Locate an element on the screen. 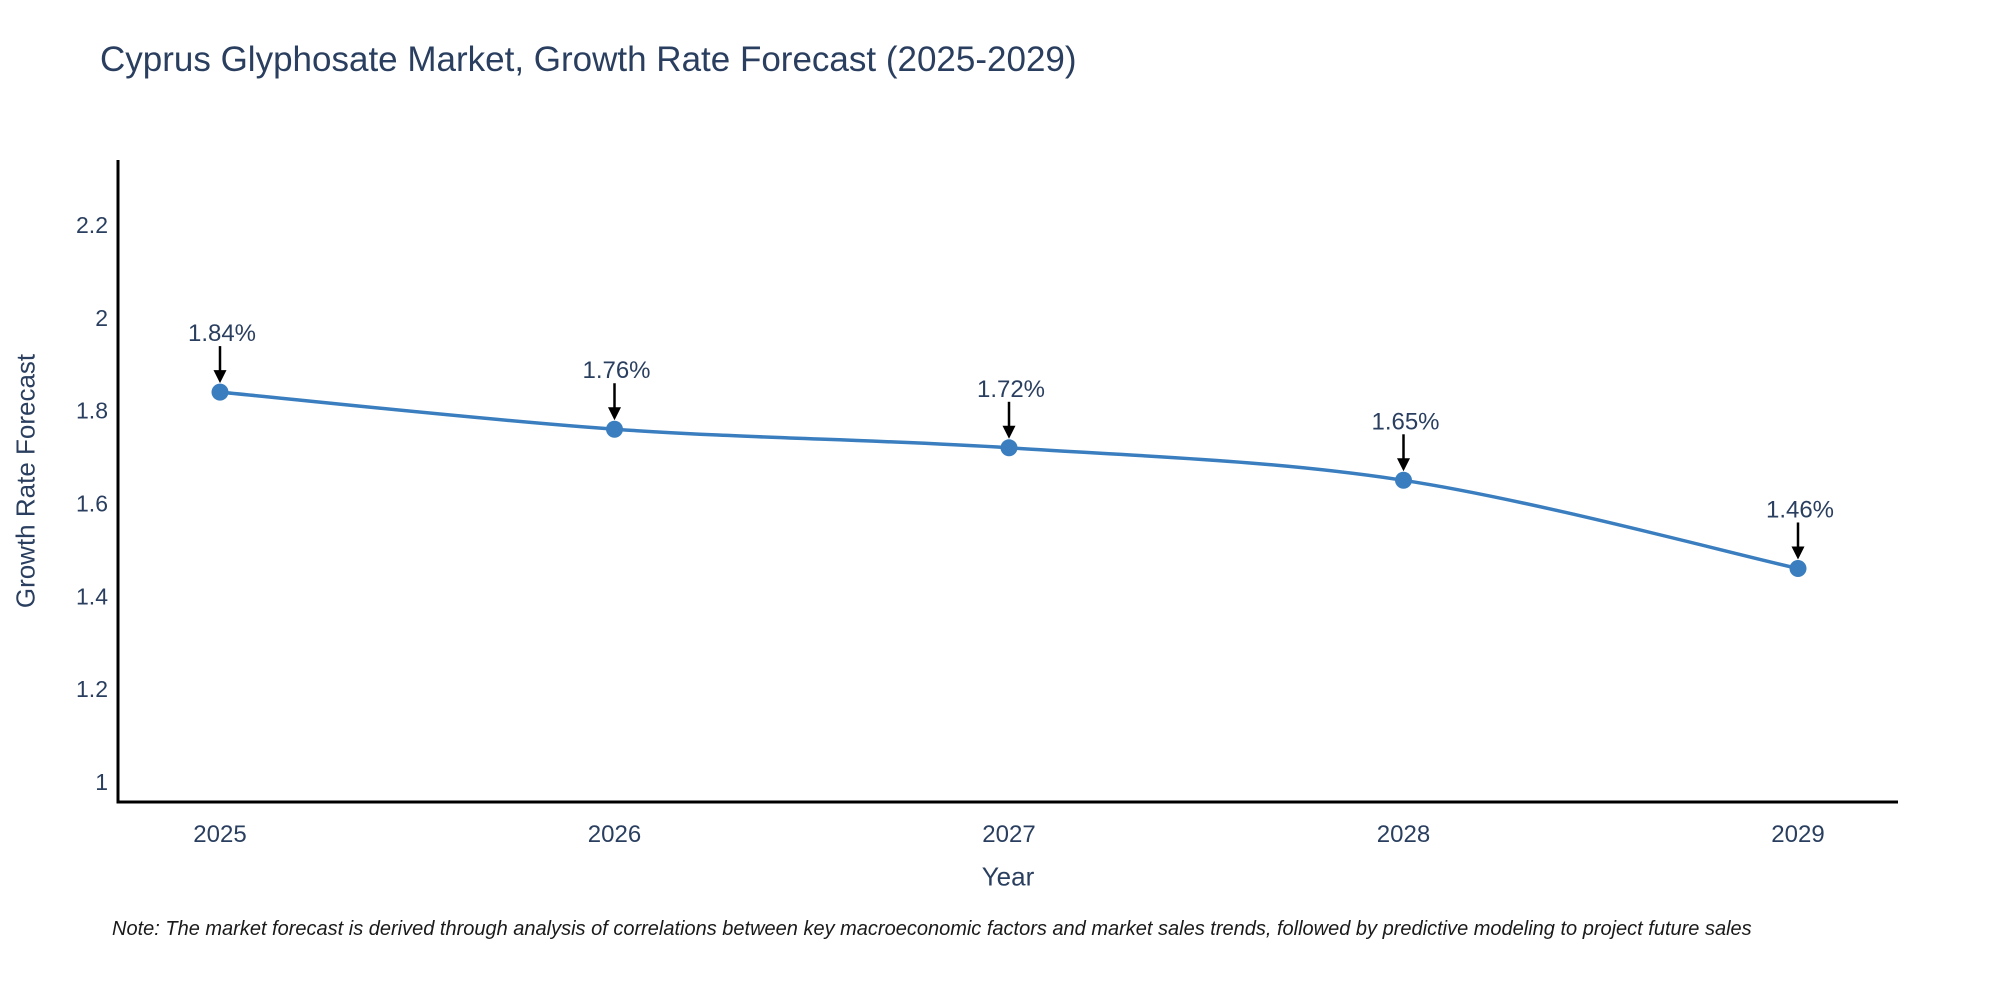 The image size is (2000, 1000). data-point-label: 1.72% is located at coordinates (1011, 389).